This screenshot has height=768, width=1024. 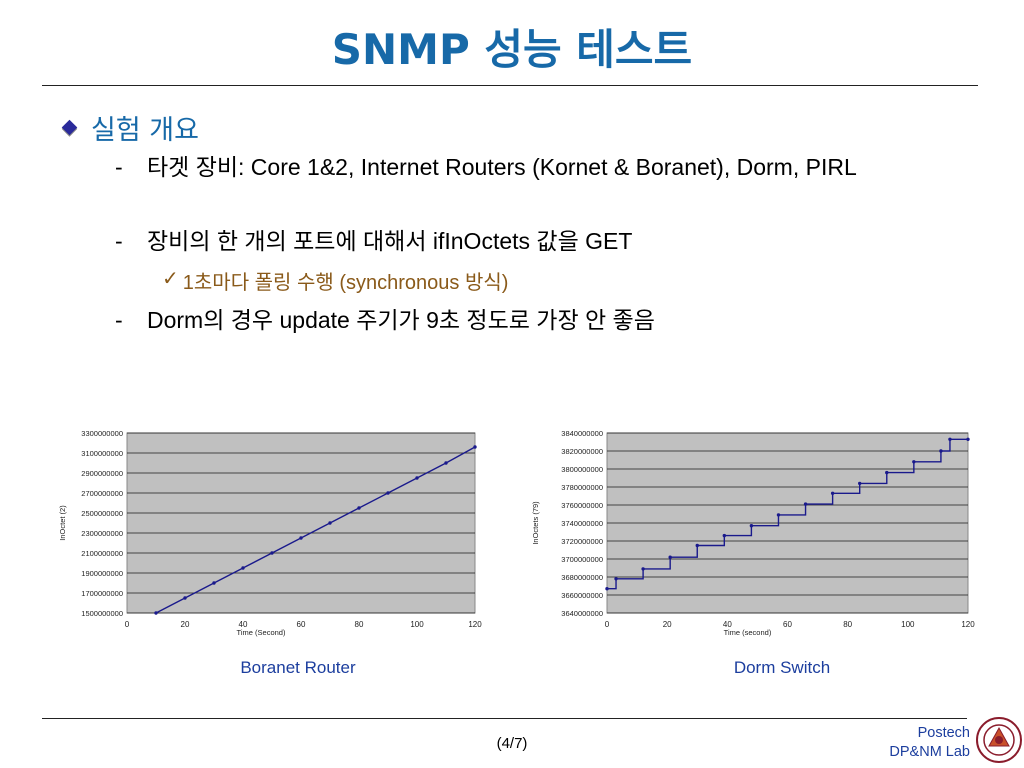 I want to click on bullet-text: Dorm의 경우 update 주기가 9초 정도로 가장 안 좋음, so click(x=401, y=320).